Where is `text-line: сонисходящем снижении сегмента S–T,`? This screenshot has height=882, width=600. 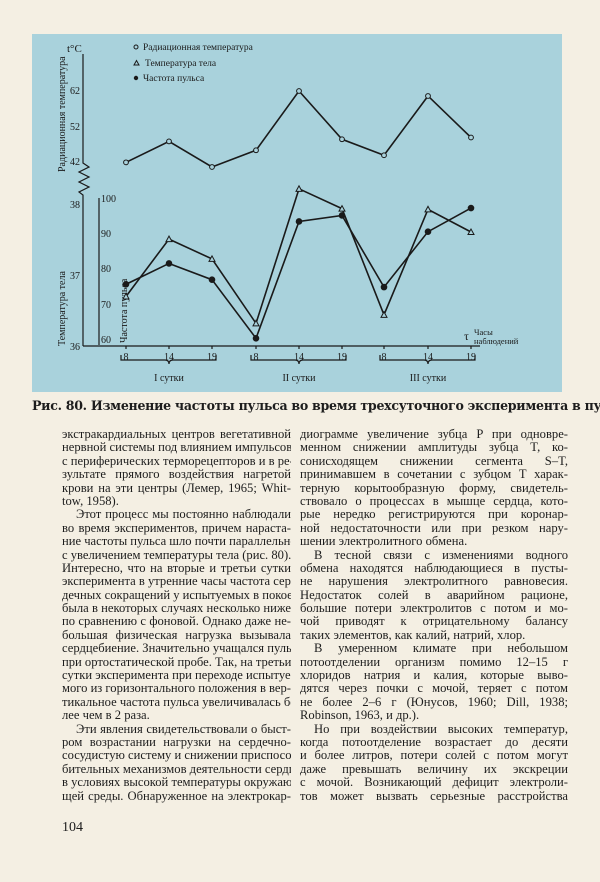 text-line: сонисходящем снижении сегмента S–T, is located at coordinates (434, 461).